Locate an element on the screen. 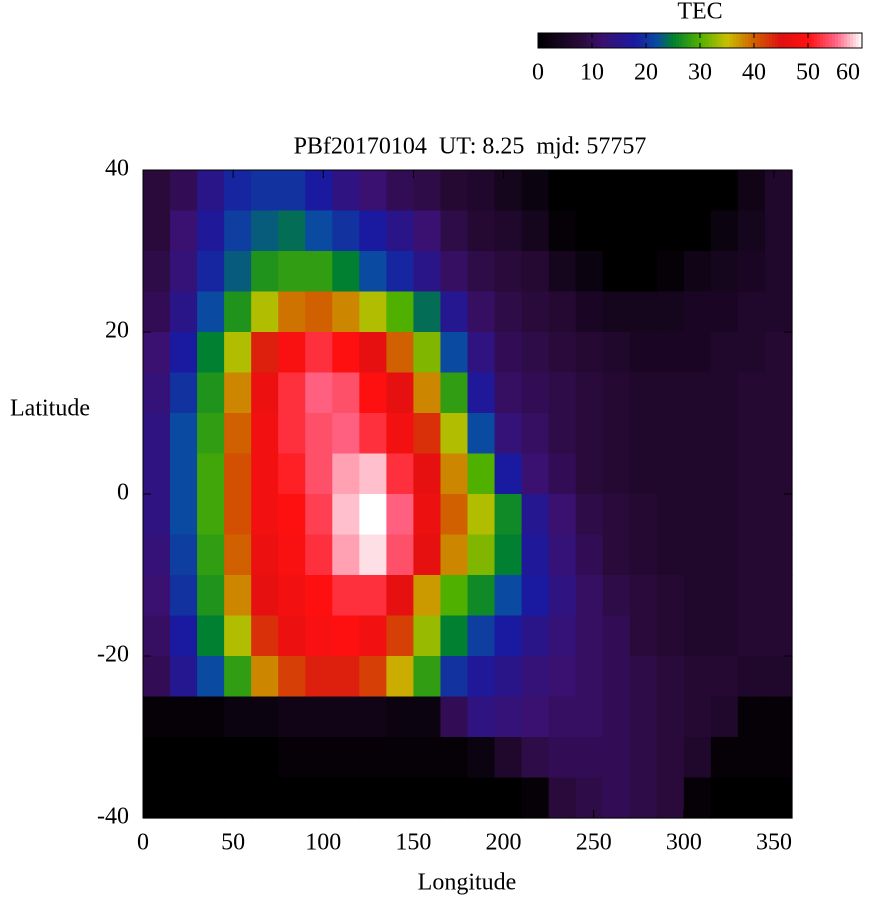  y-tick-label: -20 is located at coordinates (113, 655).